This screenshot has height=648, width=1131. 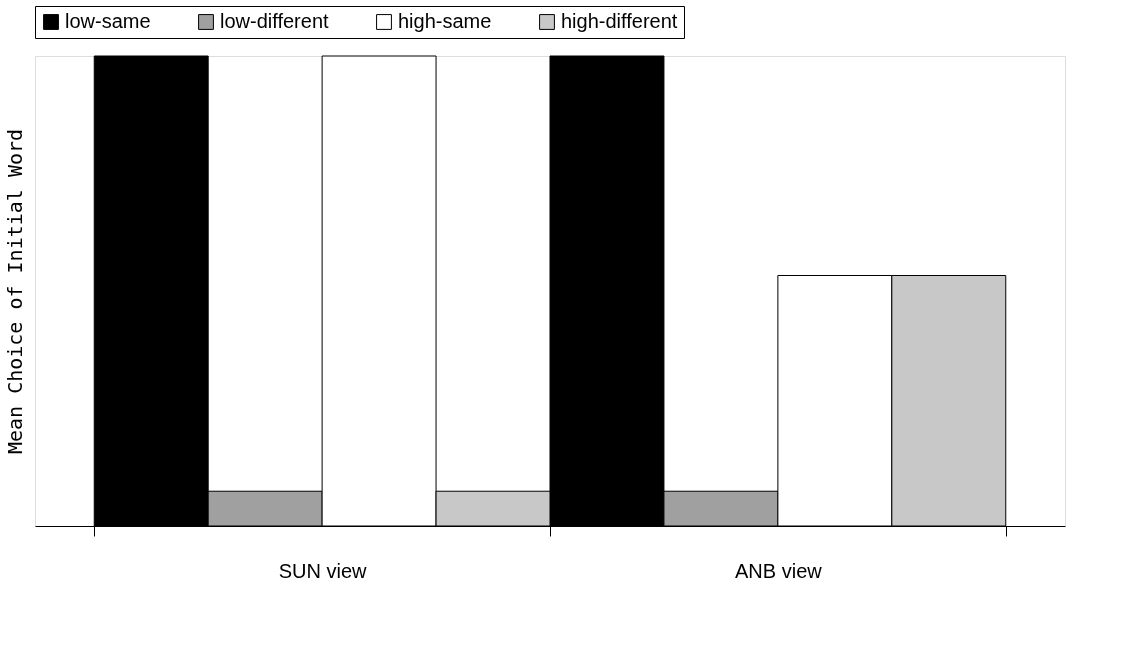 What do you see at coordinates (779, 570) in the screenshot?
I see `x-tick-label: ANB view` at bounding box center [779, 570].